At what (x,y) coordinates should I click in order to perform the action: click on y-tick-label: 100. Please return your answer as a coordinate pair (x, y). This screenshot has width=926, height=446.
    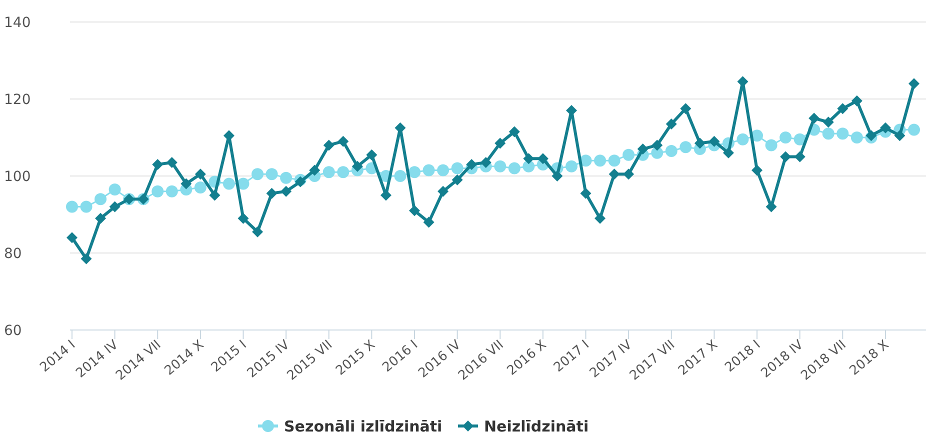
    Looking at the image, I should click on (17, 176).